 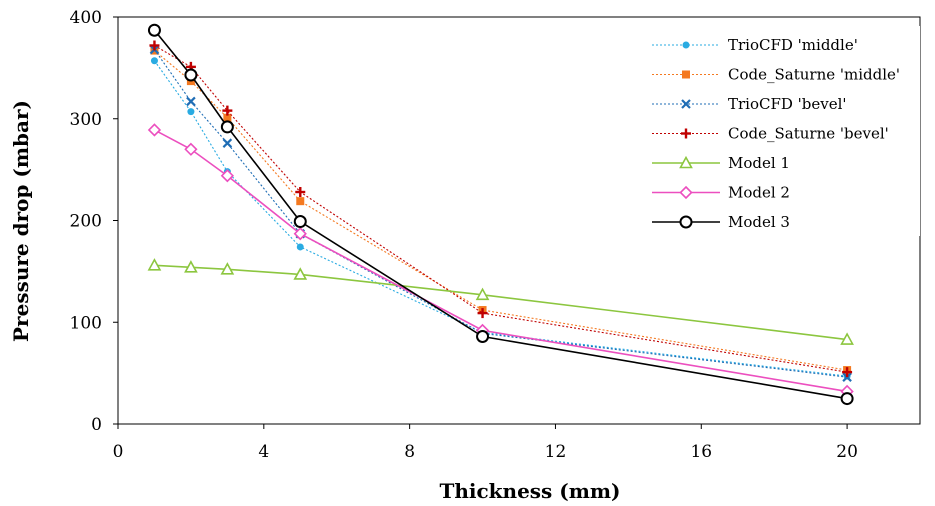 What do you see at coordinates (759, 163) in the screenshot?
I see `legend-label: Model 1` at bounding box center [759, 163].